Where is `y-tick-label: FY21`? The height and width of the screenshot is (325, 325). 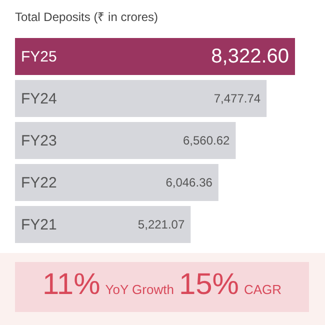 y-tick-label: FY21 is located at coordinates (39, 225).